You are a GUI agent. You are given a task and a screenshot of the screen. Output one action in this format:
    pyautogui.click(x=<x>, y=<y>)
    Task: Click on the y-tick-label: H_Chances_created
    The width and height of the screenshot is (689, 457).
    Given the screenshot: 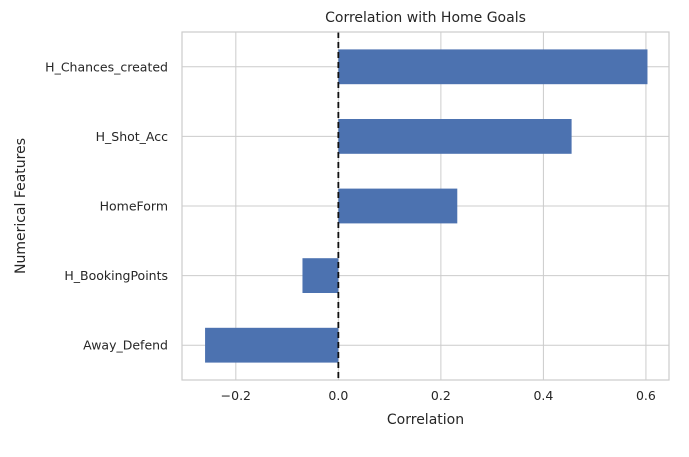 What is the action you would take?
    pyautogui.click(x=106, y=66)
    